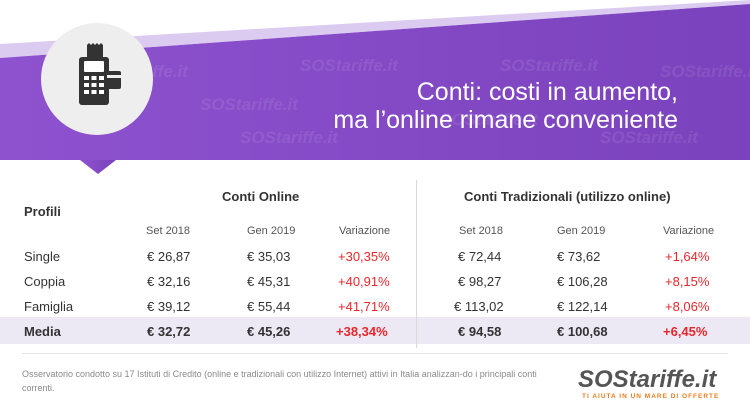 This screenshot has height=413, width=750. Describe the element at coordinates (579, 256) in the screenshot. I see `table-cell: € 73,62` at that location.